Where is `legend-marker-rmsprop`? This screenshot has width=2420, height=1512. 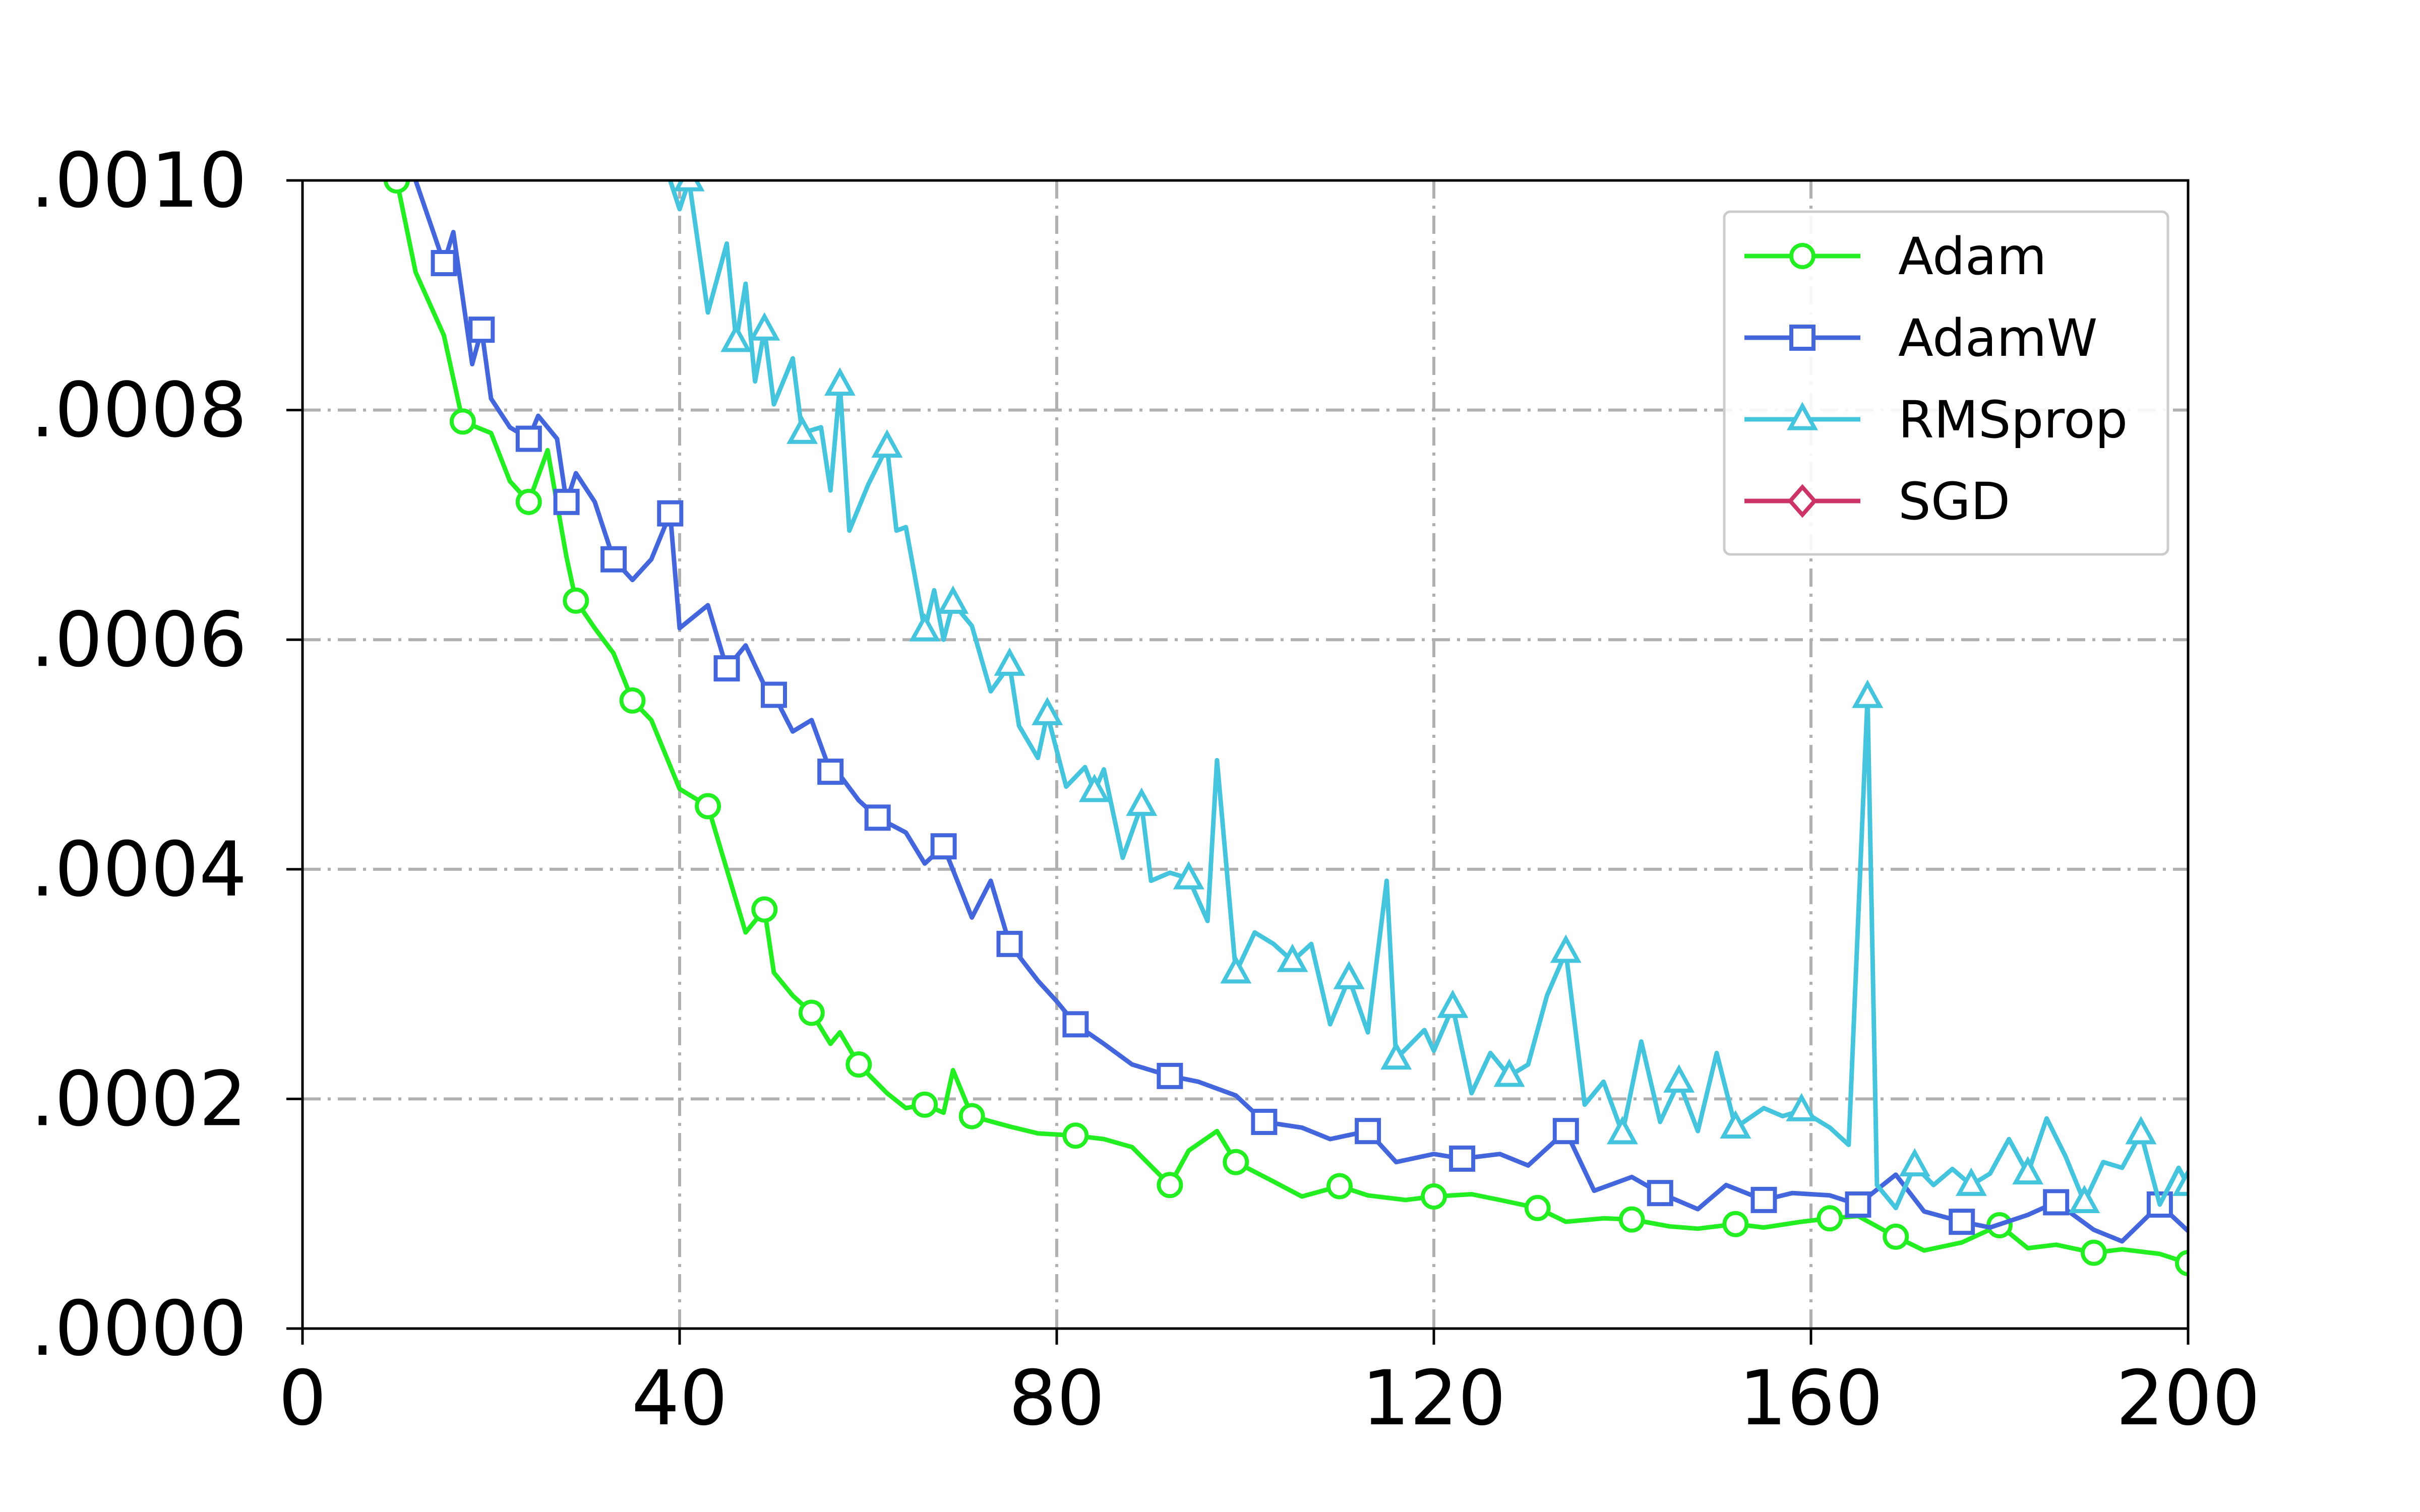 legend-marker-rmsprop is located at coordinates (1802, 416).